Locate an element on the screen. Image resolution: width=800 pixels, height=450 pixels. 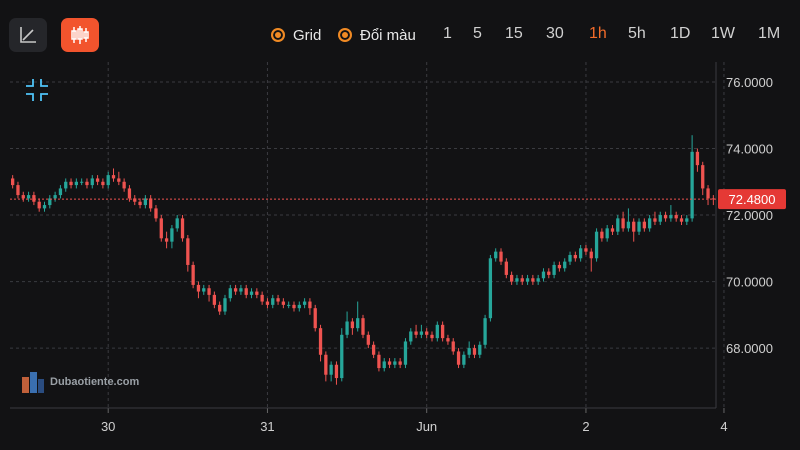
current-price-badge is located at coordinates (752, 199).